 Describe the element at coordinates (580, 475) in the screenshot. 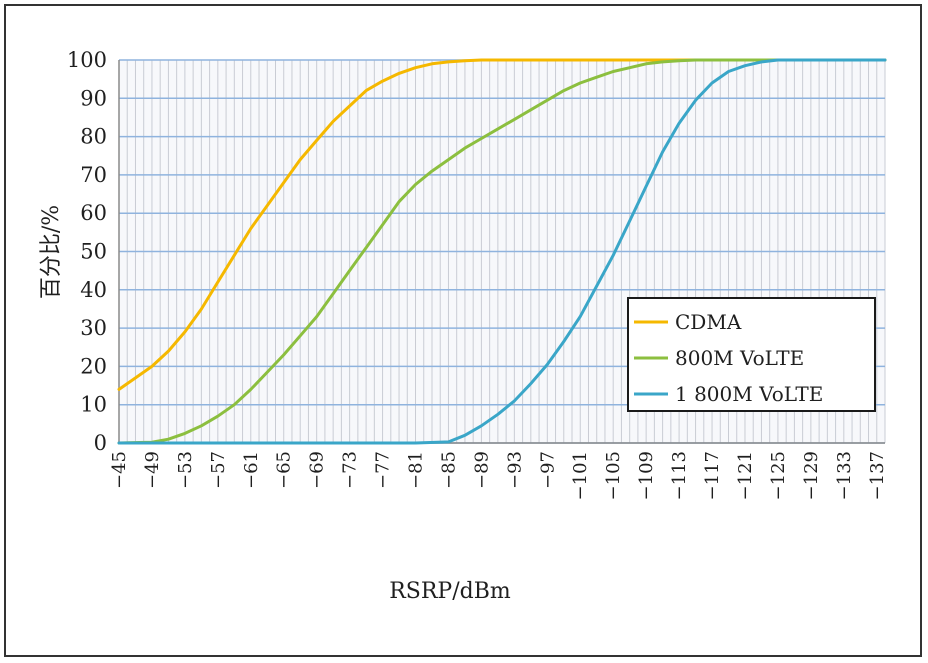

I see `x-tick-label: −101` at that location.